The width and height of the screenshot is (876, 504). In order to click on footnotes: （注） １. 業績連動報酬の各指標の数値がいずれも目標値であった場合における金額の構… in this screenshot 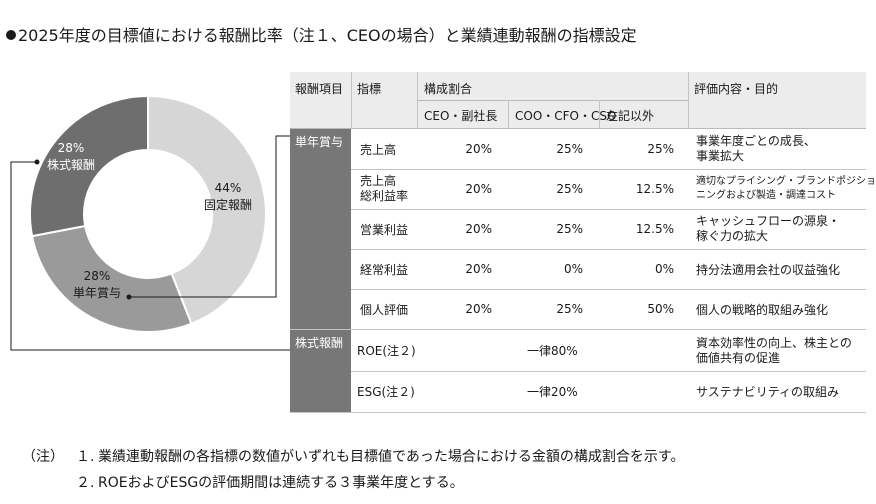, I will do `click(353, 470)`.